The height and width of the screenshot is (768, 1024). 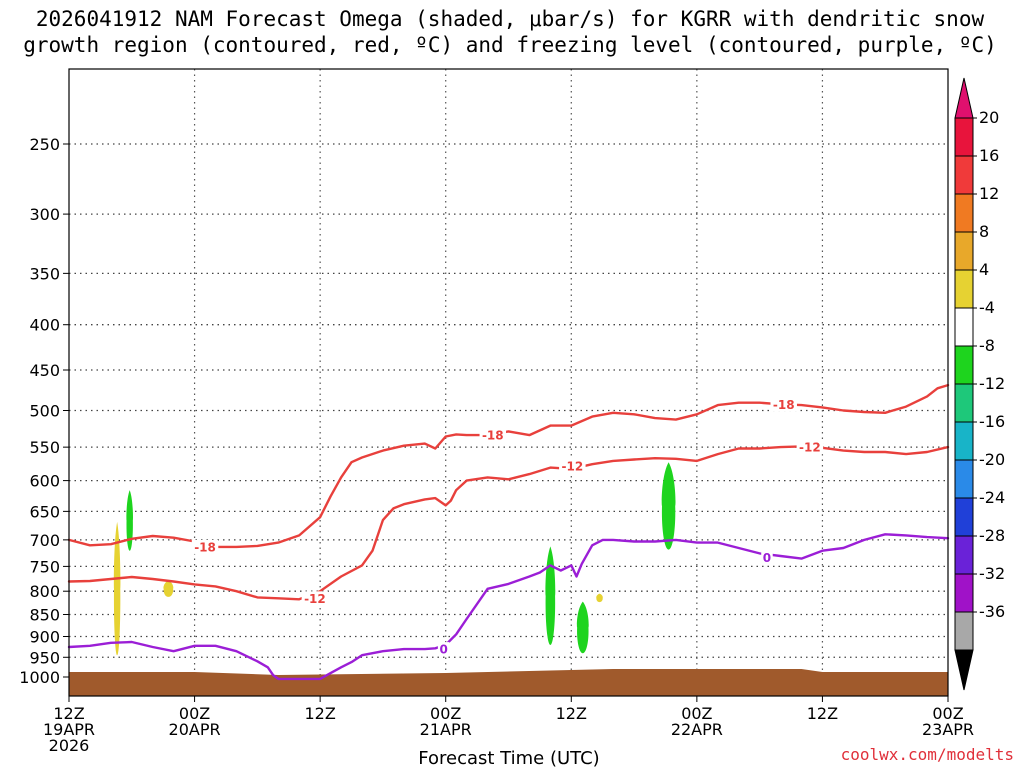 I want to click on x-tick-date-7: 23APR, so click(x=948, y=729).